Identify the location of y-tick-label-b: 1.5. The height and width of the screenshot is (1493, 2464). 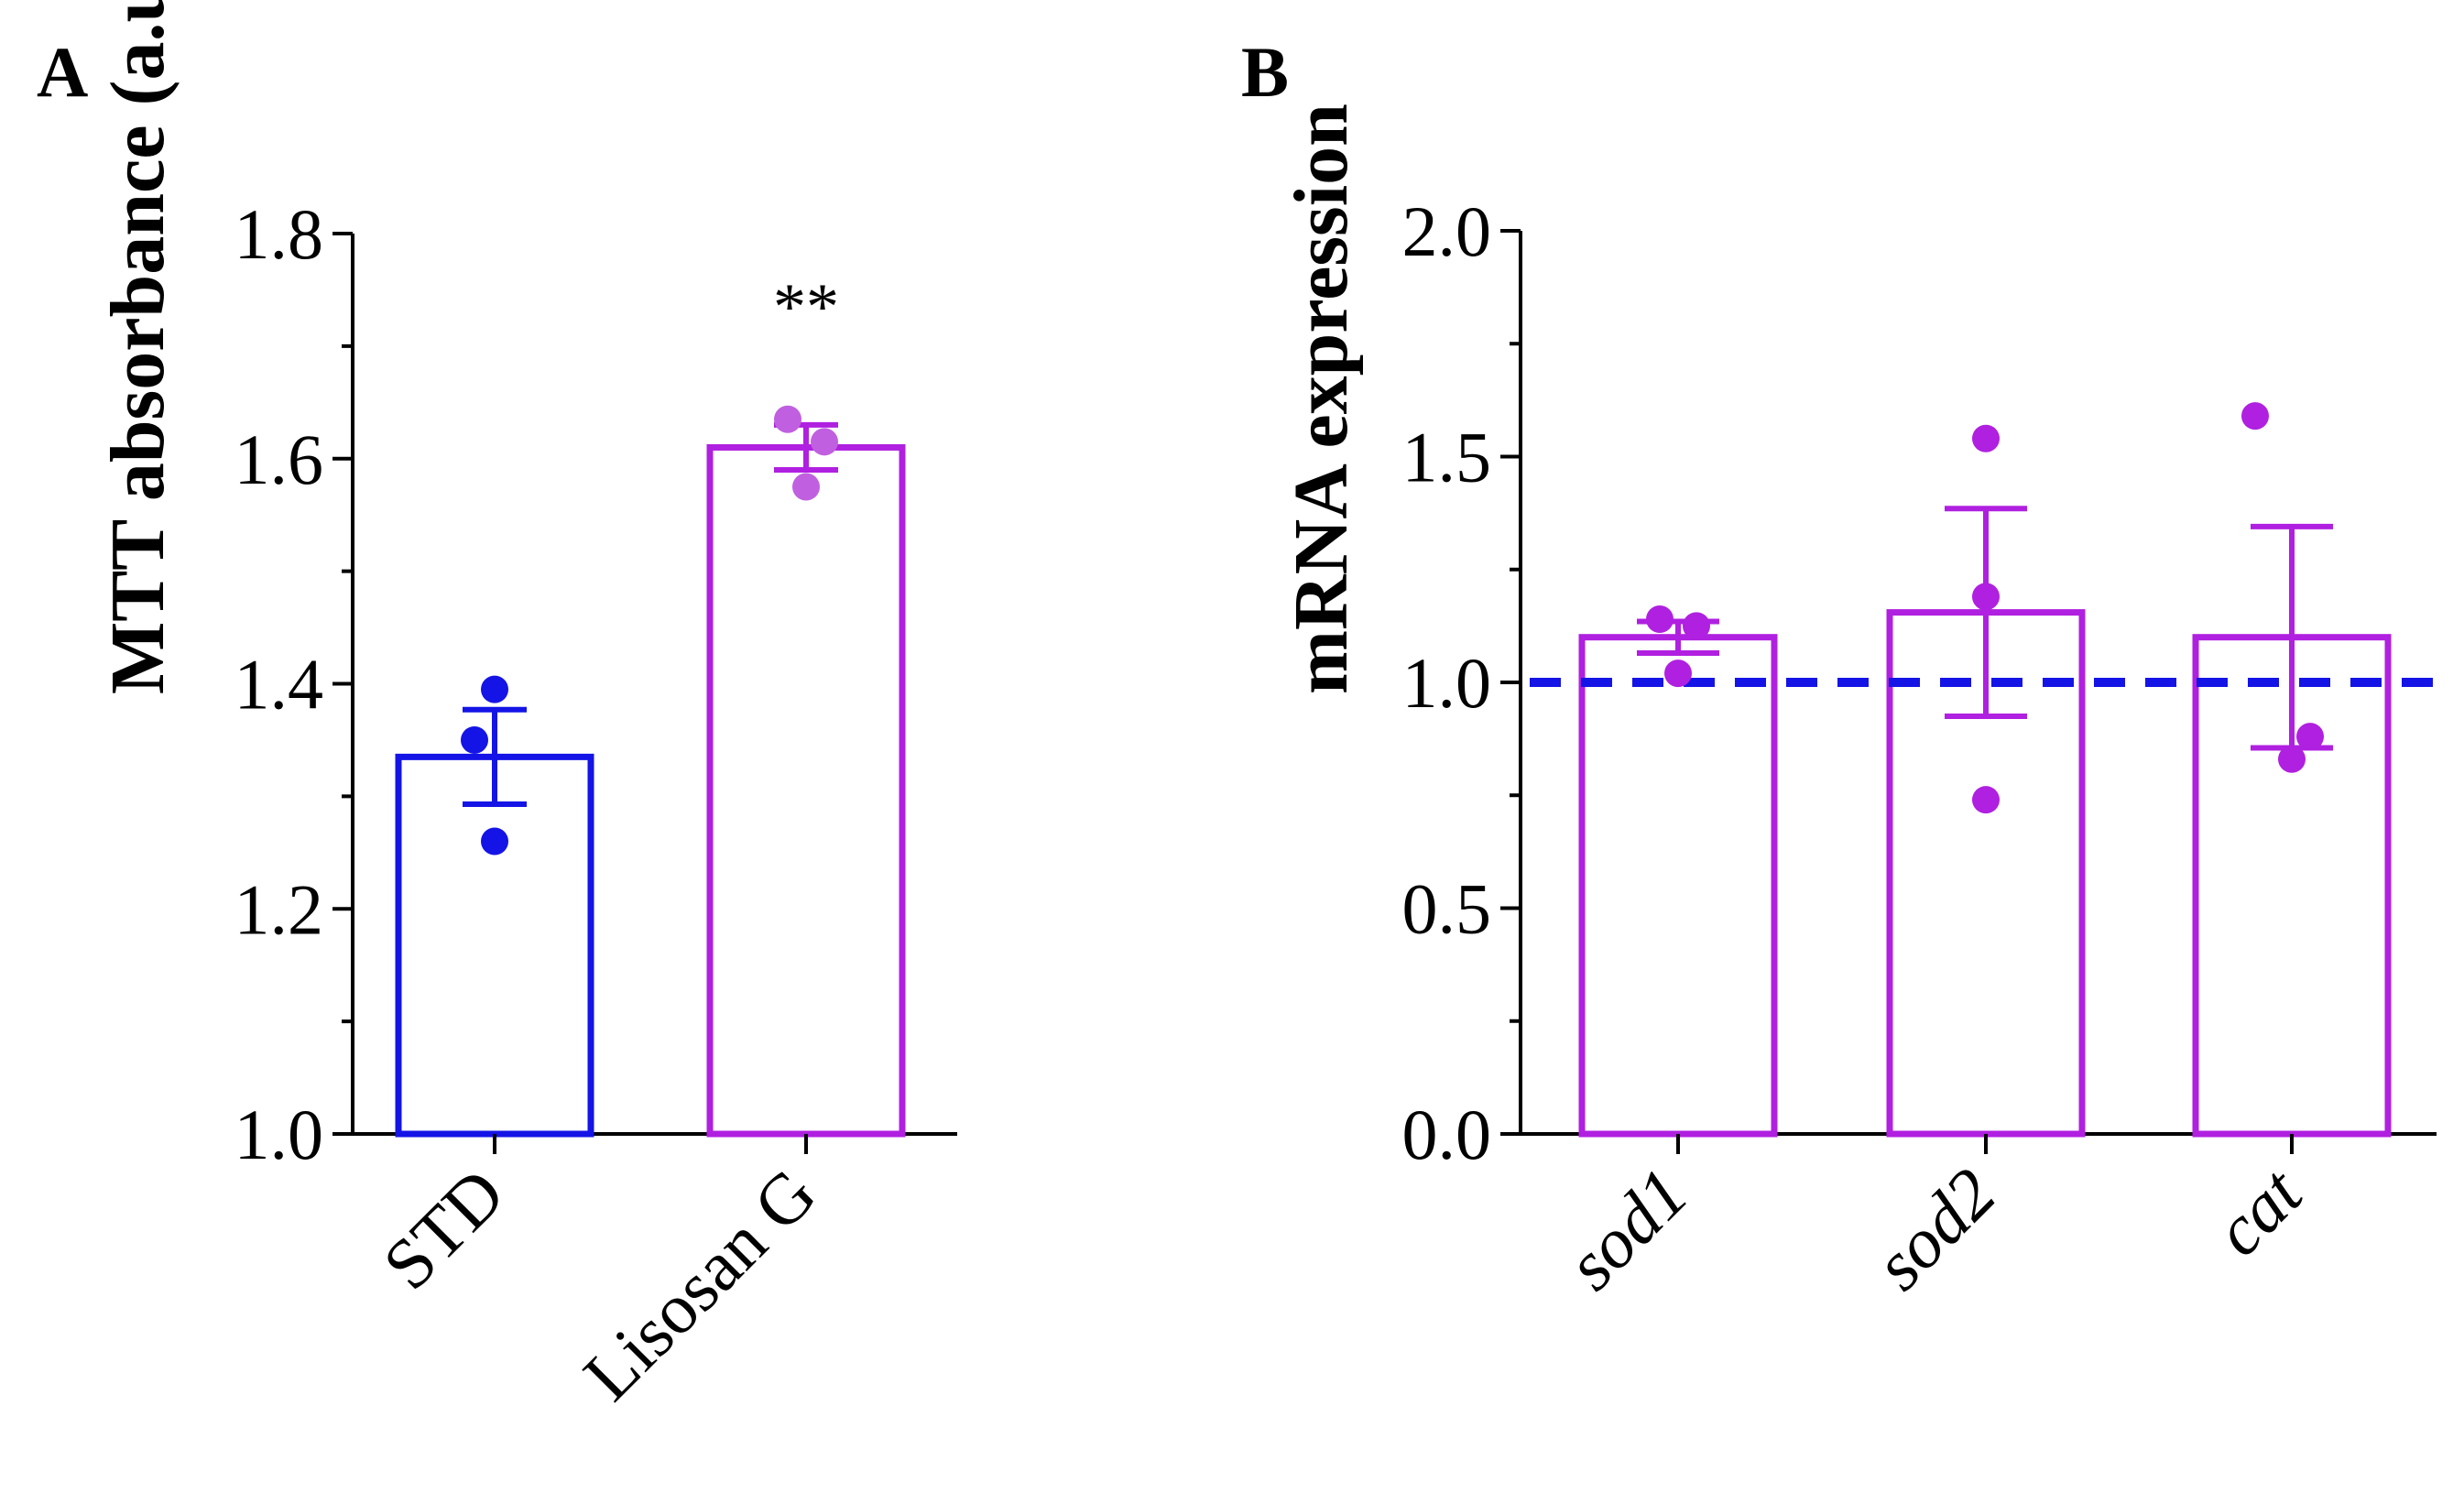
(1447, 457).